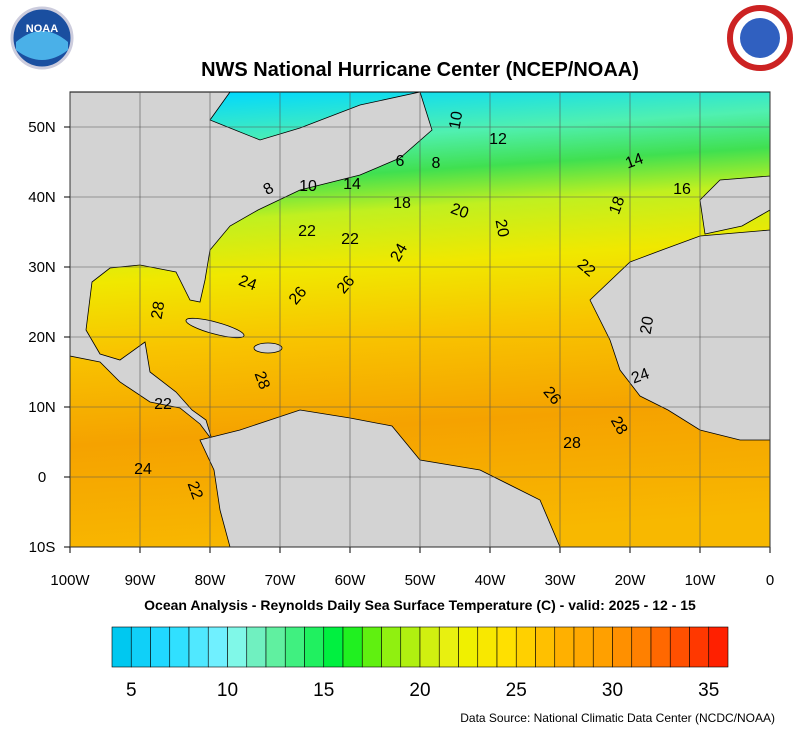 The image size is (800, 742). I want to click on lon-tick-label: 100W, so click(70, 580).